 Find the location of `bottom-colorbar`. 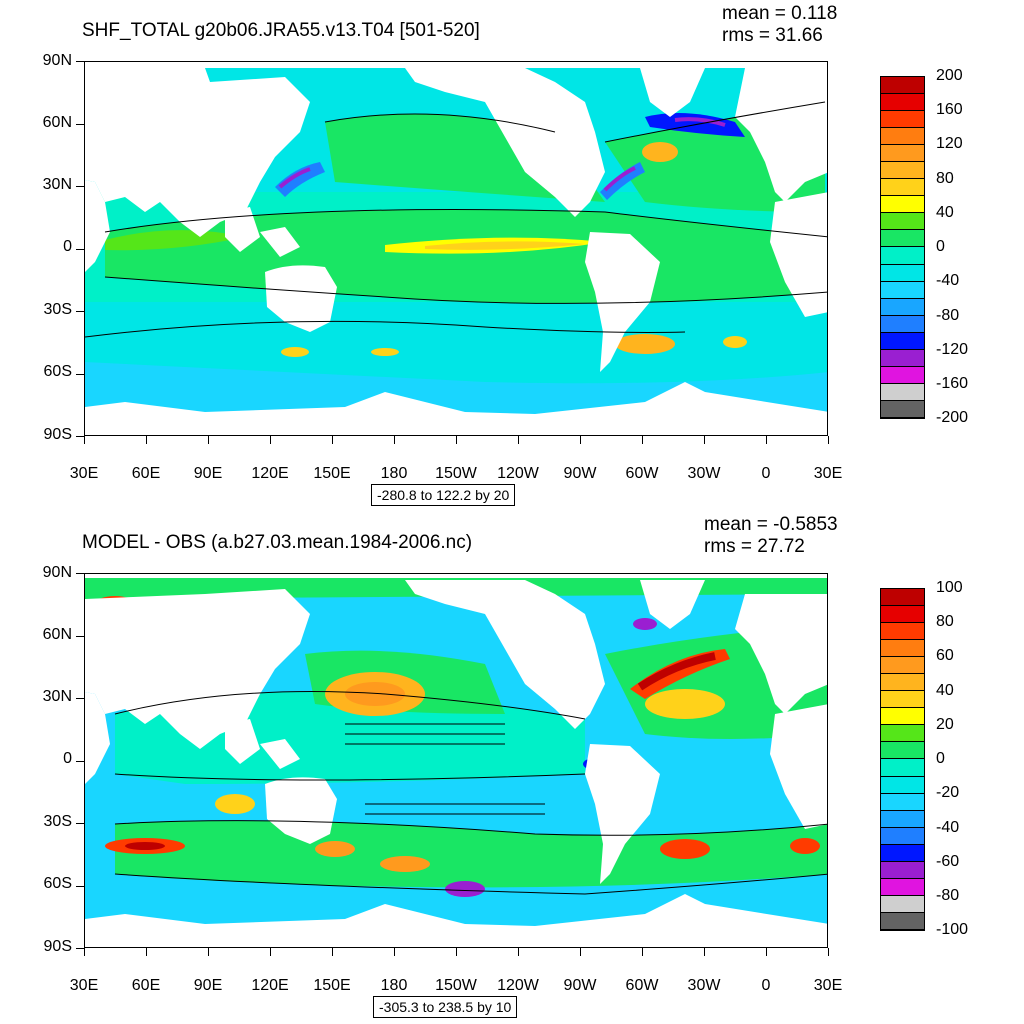

bottom-colorbar is located at coordinates (902, 759).